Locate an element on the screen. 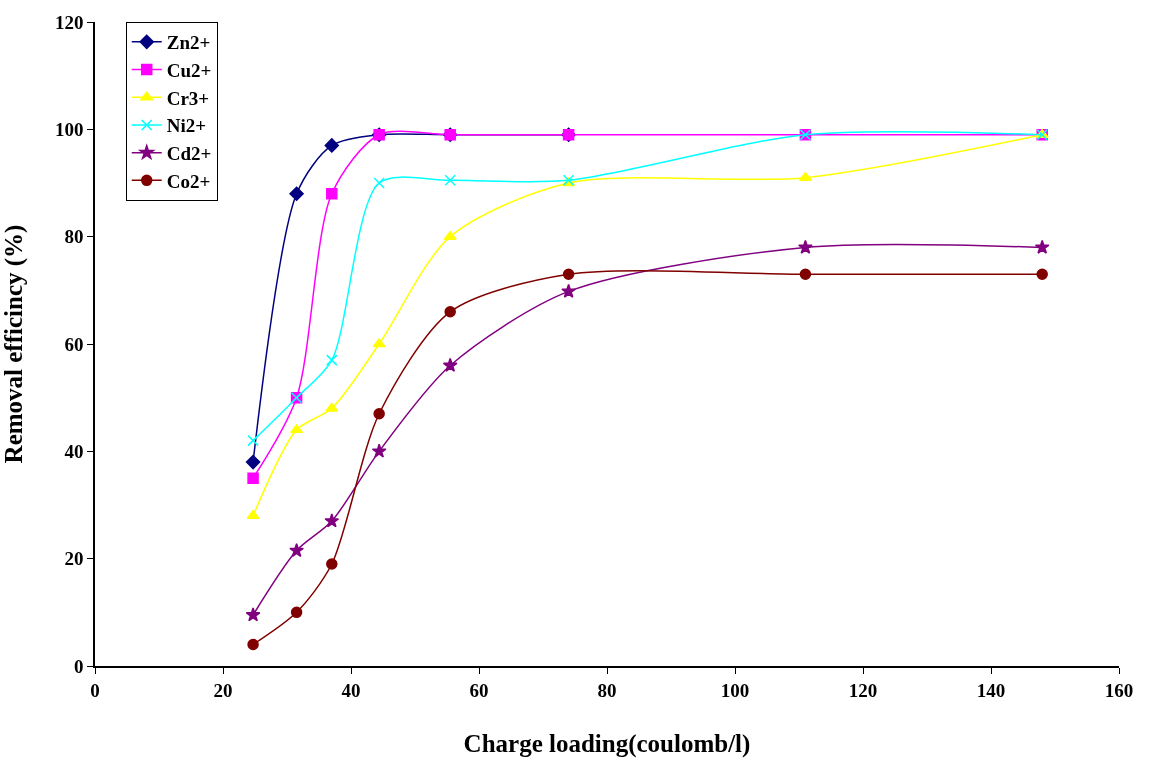 This screenshot has width=1149, height=765. x-tick-label: 20 is located at coordinates (223, 690).